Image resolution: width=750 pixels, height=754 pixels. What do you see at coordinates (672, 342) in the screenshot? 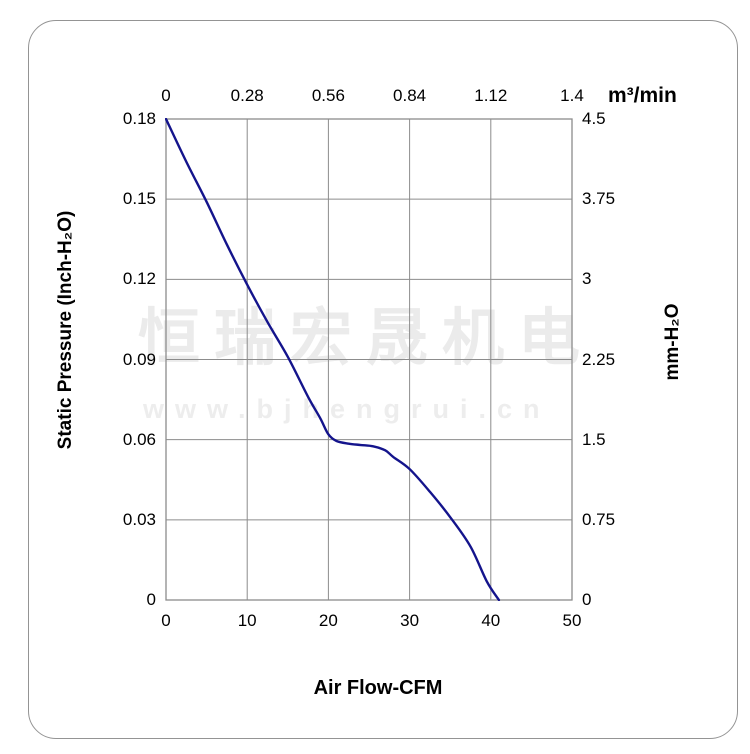
I see `y-axis-right-title: mm-H₂O` at bounding box center [672, 342].